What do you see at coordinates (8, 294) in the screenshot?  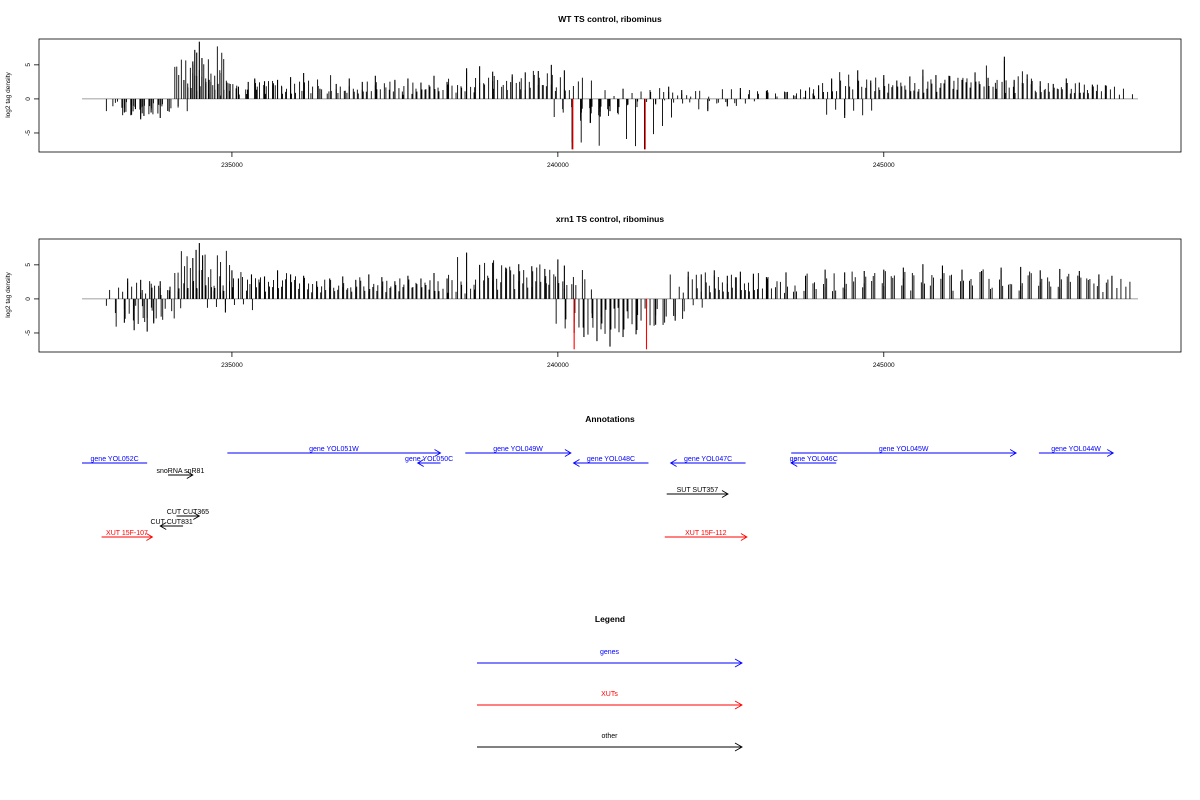 I see `xrn1-track-y-axis-label: log2 tag density` at bounding box center [8, 294].